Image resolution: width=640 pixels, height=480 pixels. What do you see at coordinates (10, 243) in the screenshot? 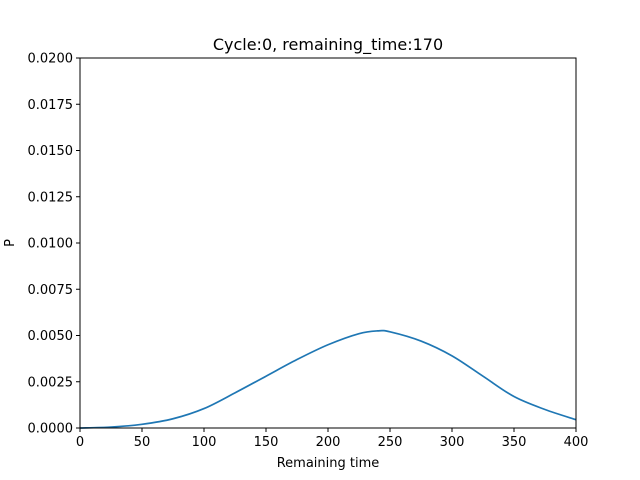
I see `y-axis-label: P` at bounding box center [10, 243].